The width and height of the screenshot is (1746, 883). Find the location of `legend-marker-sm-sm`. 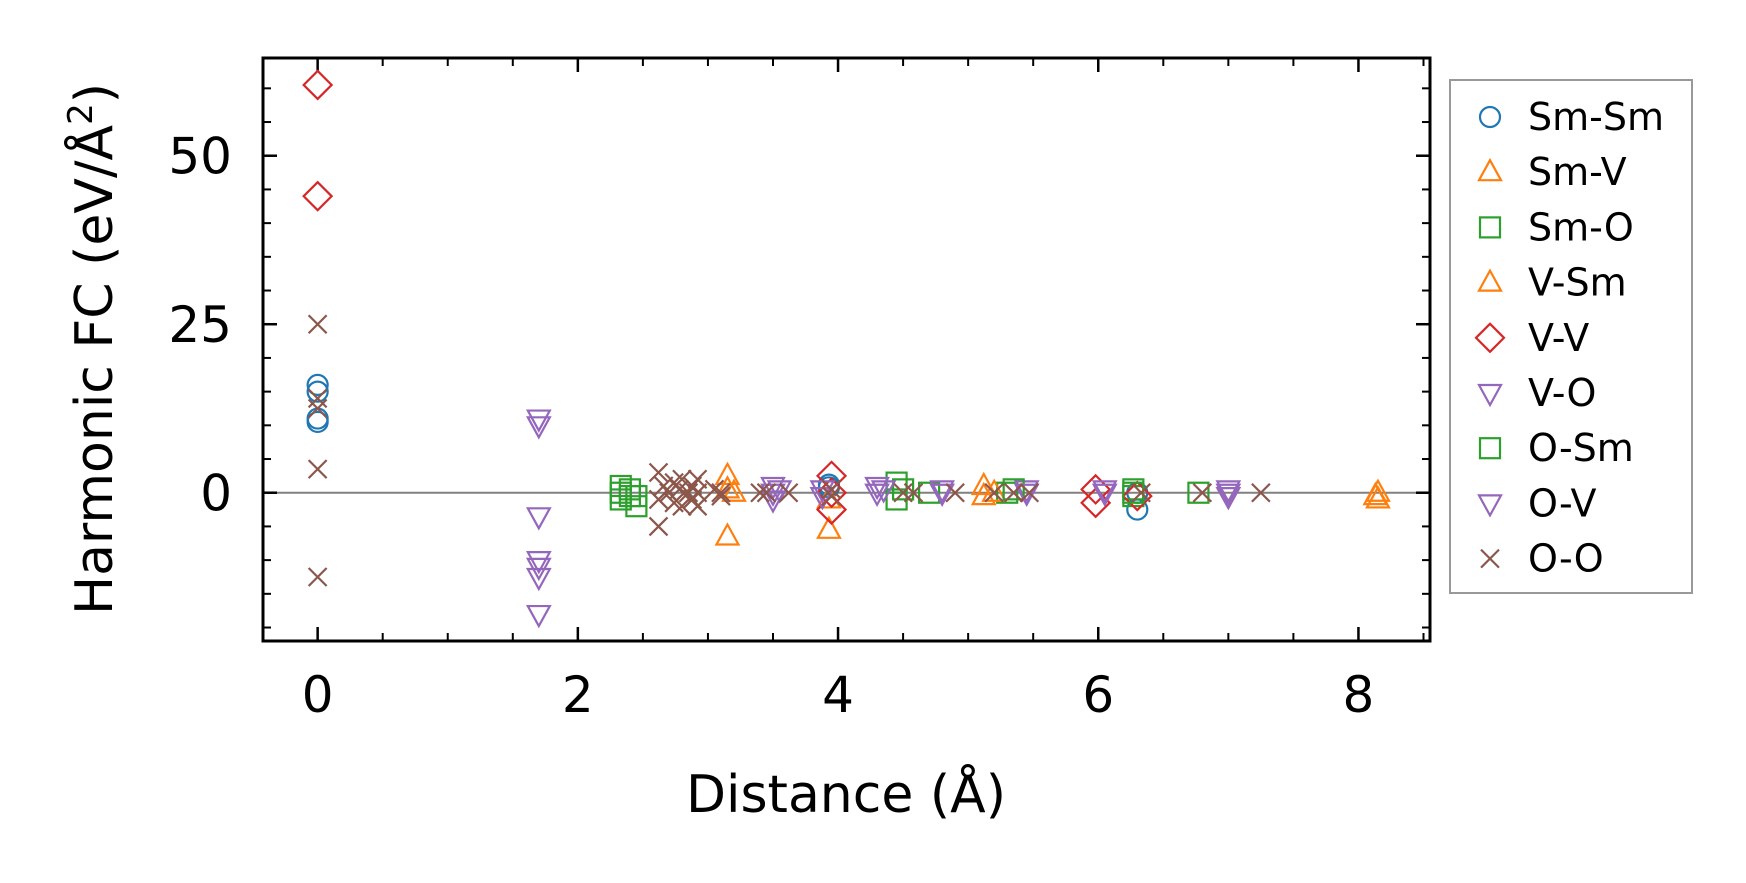

legend-marker-sm-sm is located at coordinates (1490, 117).